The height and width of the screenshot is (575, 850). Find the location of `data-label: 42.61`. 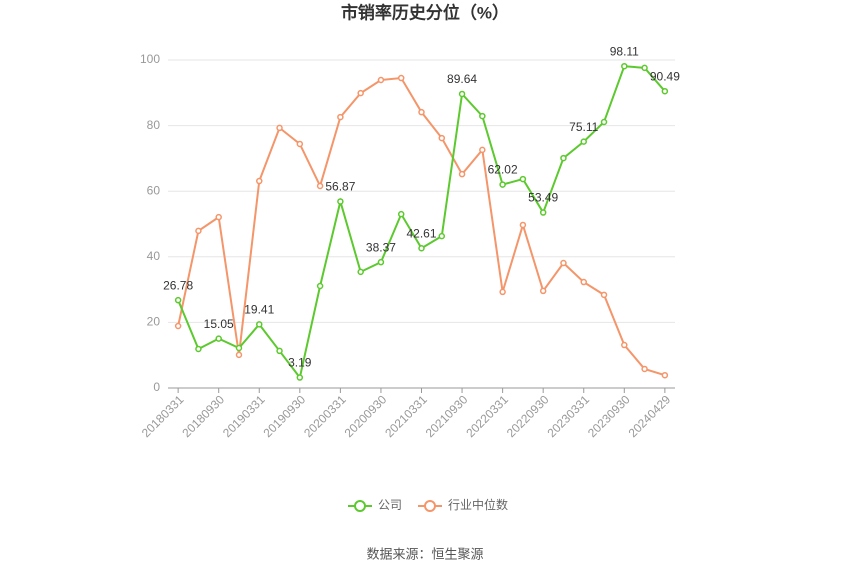

data-label: 42.61 is located at coordinates (421, 233).